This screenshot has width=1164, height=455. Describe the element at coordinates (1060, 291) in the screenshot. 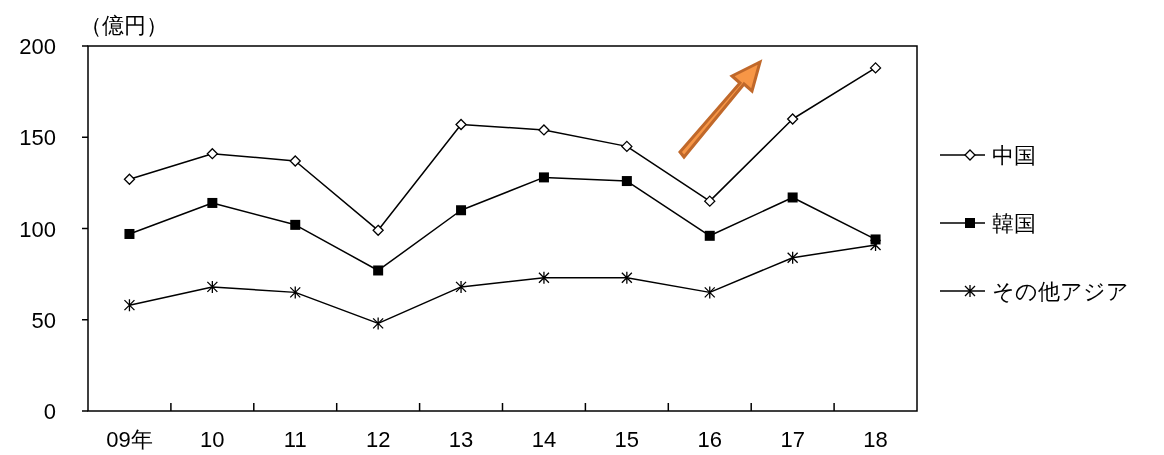

I see `legend-label: その他アジア` at that location.